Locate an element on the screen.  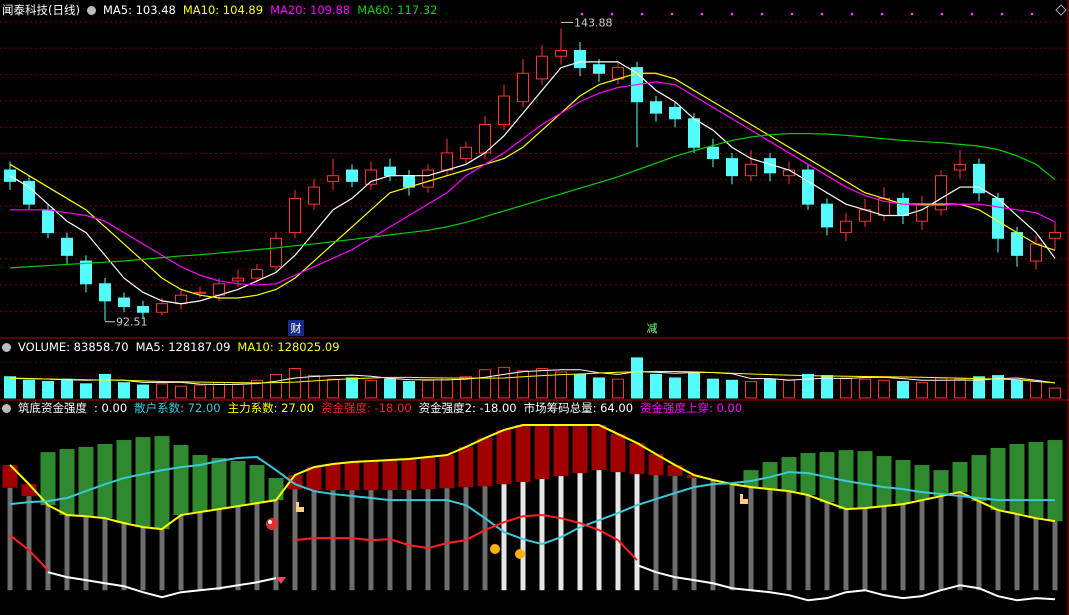
legend-item: : 0.00 is located at coordinates (111, 408).